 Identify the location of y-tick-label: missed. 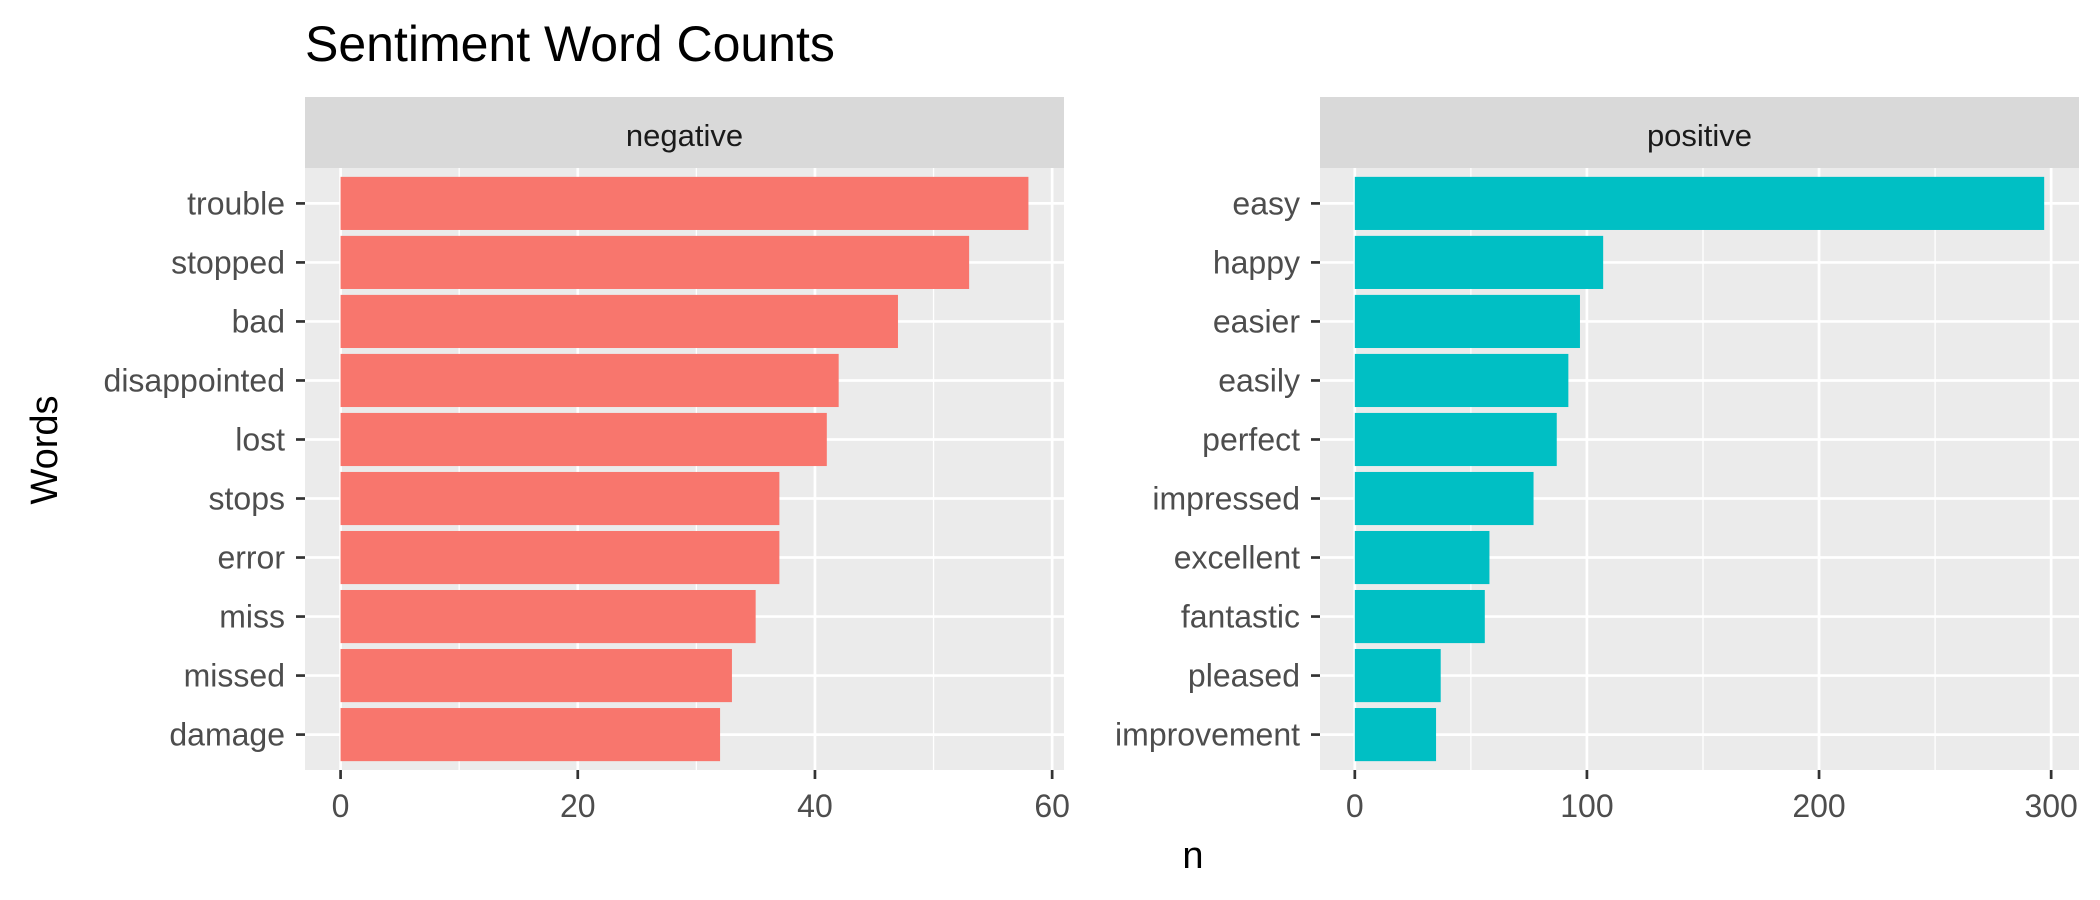
(234, 676).